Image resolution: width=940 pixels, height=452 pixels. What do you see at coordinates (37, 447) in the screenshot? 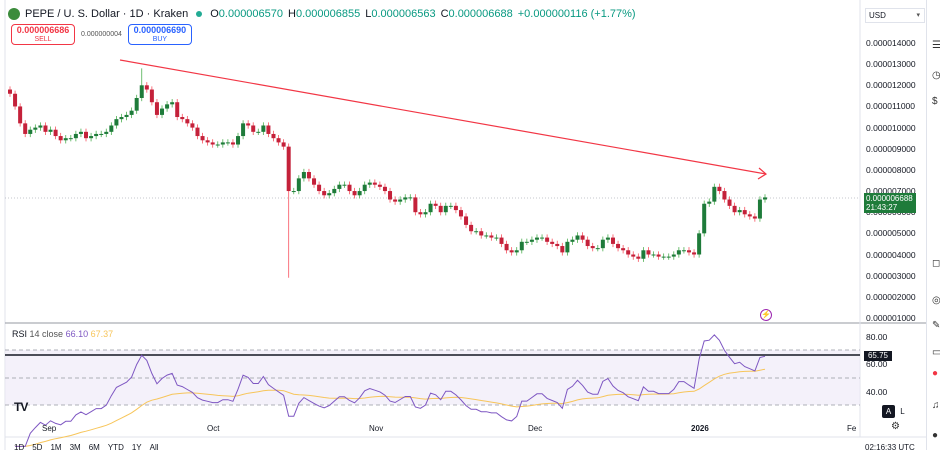
I see `timeframe-5d: 5D` at bounding box center [37, 447].